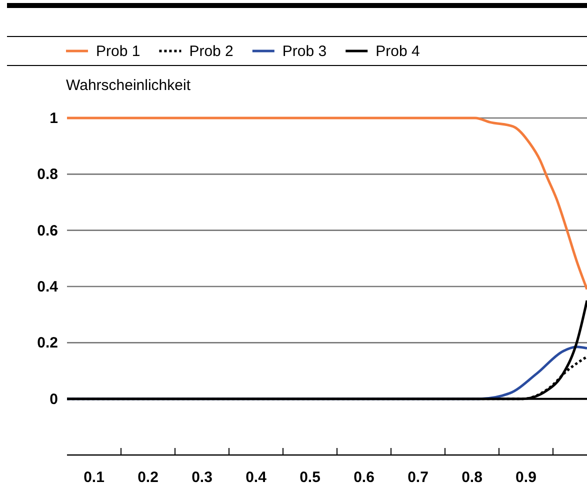  I want to click on x-tick-label: 0.5, so click(310, 477).